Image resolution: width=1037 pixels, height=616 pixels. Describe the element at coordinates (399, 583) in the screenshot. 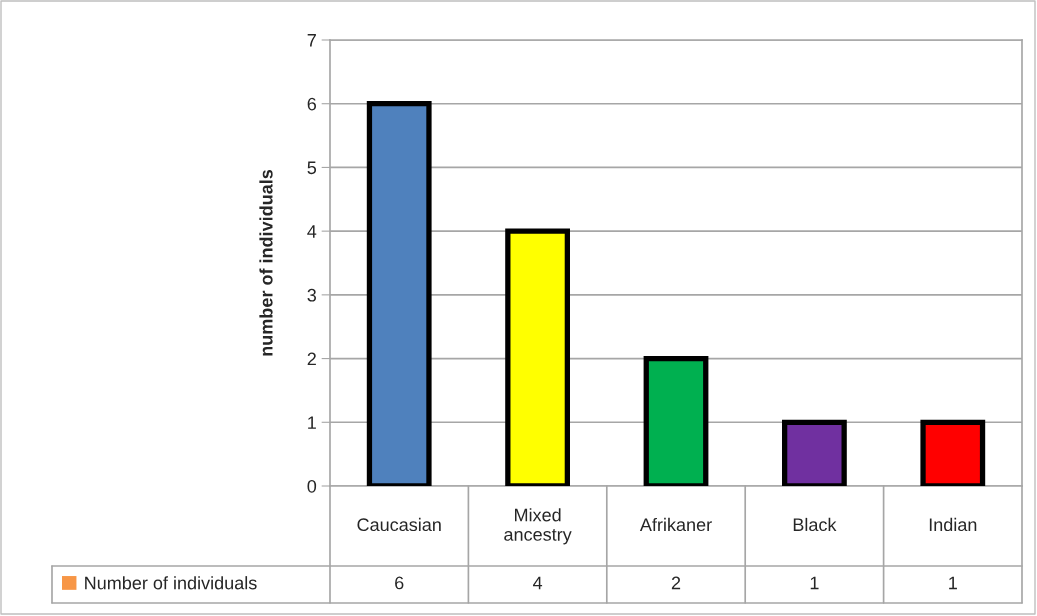

I see `data-label: 6` at that location.